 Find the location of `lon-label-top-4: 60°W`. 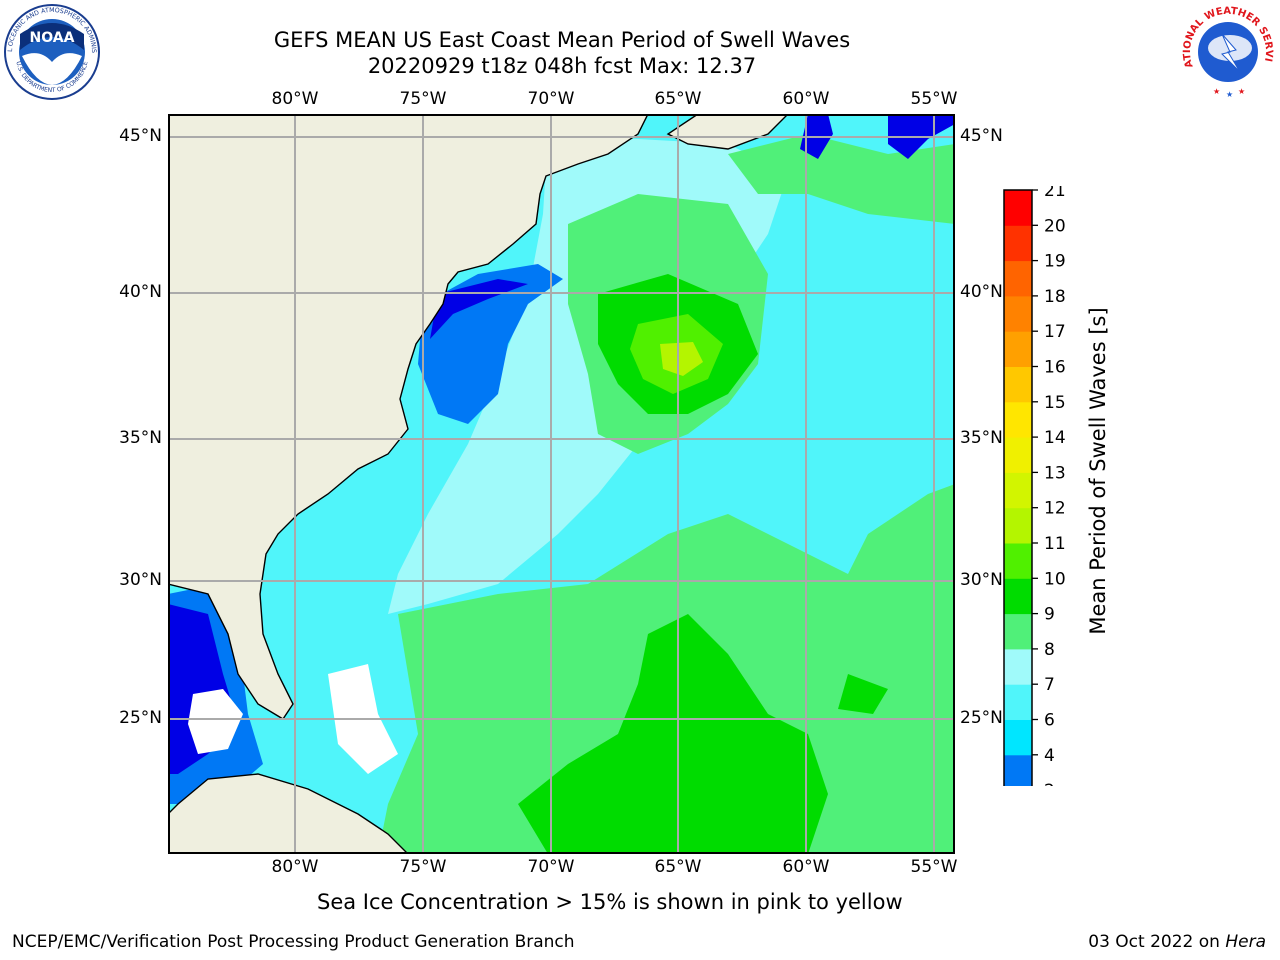

lon-label-top-4: 60°W is located at coordinates (806, 99).